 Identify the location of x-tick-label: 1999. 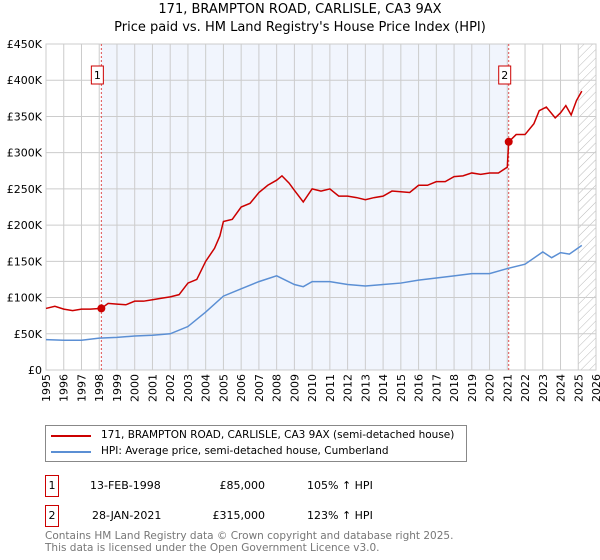
(117, 388).